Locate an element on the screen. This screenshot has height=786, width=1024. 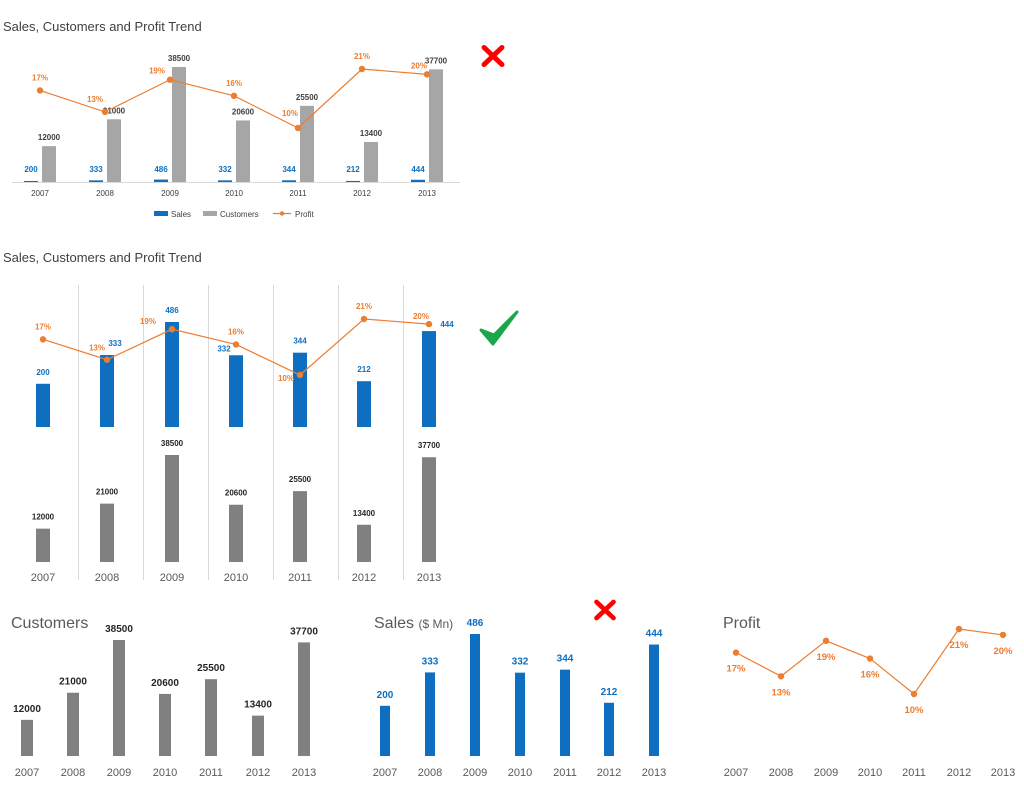
c1-x-tick: 2008 is located at coordinates (105, 193).